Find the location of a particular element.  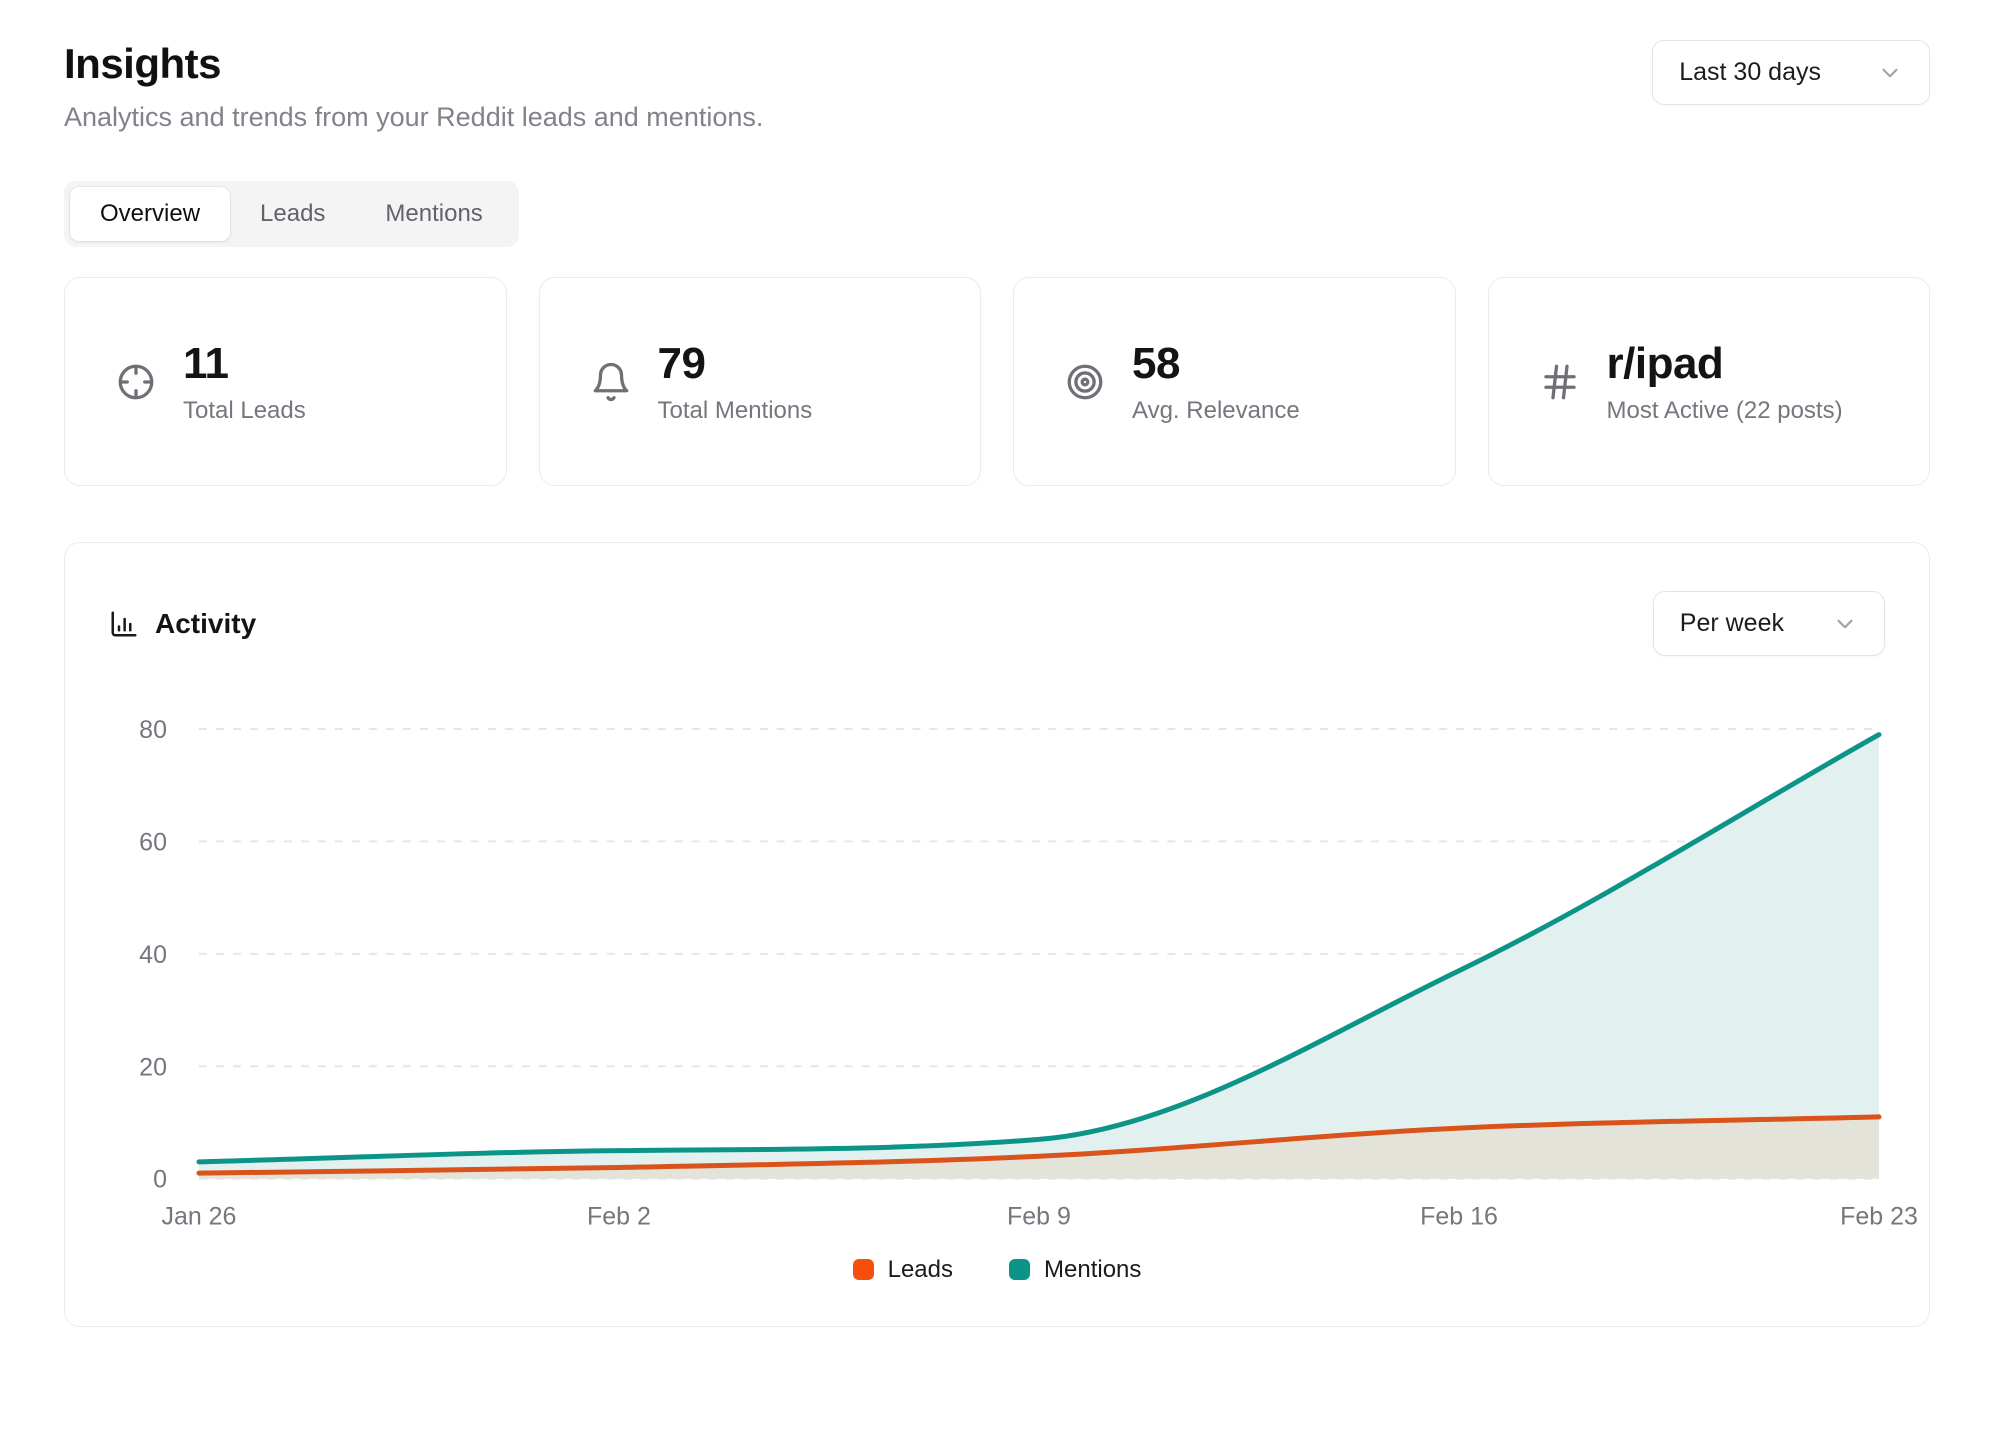

legend-item-leads: Leads is located at coordinates (902, 1269).